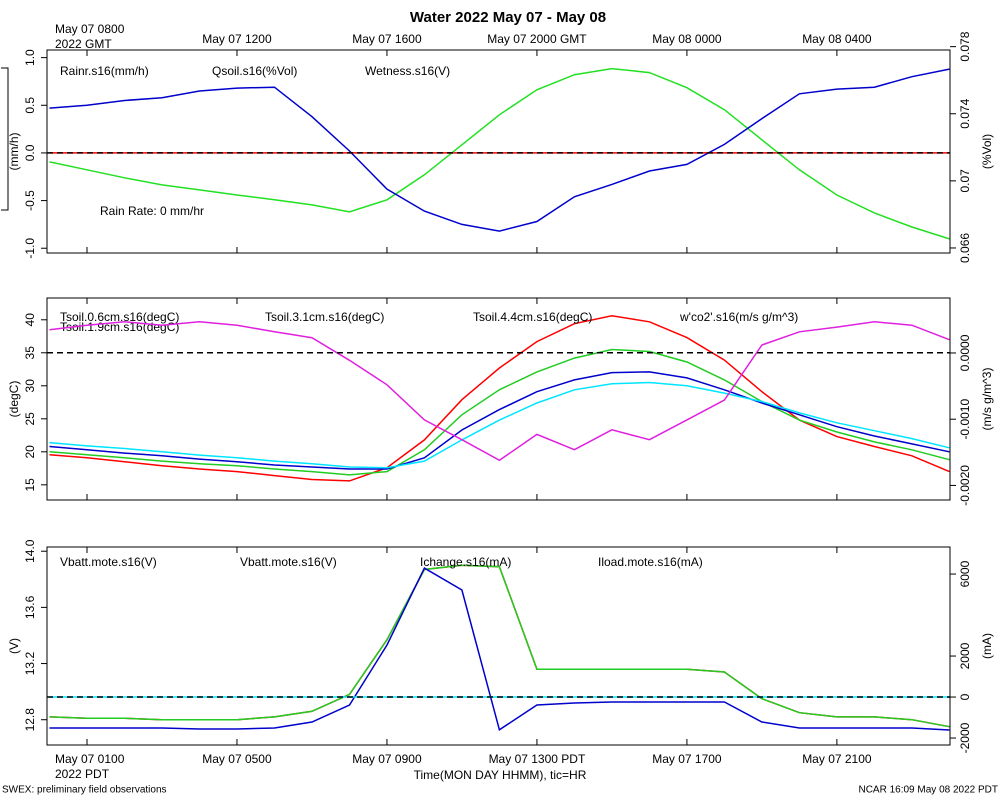 This screenshot has height=800, width=1000. Describe the element at coordinates (83, 44) in the screenshot. I see `x-year-label: 2022 GMT` at that location.